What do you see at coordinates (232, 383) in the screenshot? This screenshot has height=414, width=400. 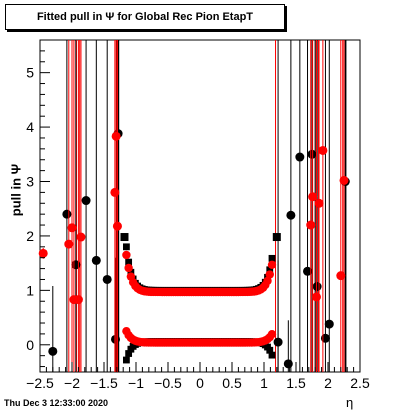 I see `x-tick-label: 0.5` at bounding box center [232, 383].